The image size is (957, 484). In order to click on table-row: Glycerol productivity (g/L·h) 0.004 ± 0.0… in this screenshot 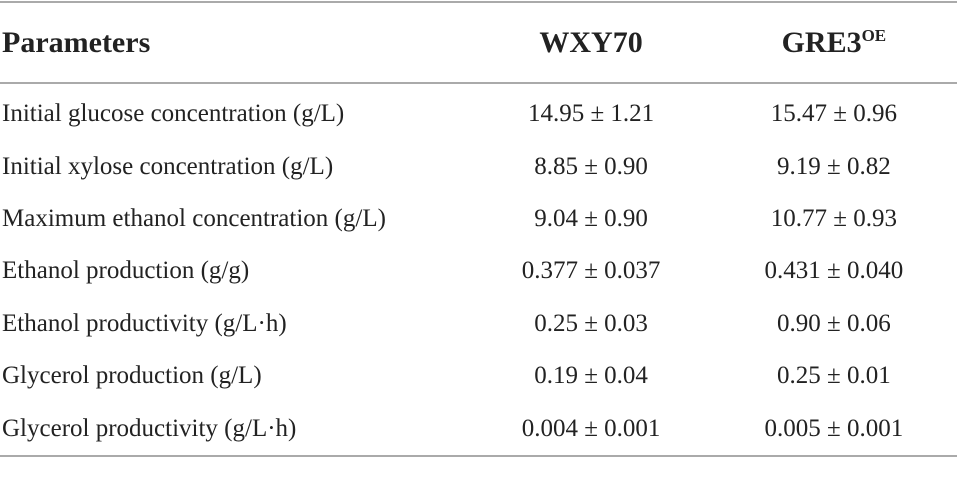, I will do `click(478, 428)`.